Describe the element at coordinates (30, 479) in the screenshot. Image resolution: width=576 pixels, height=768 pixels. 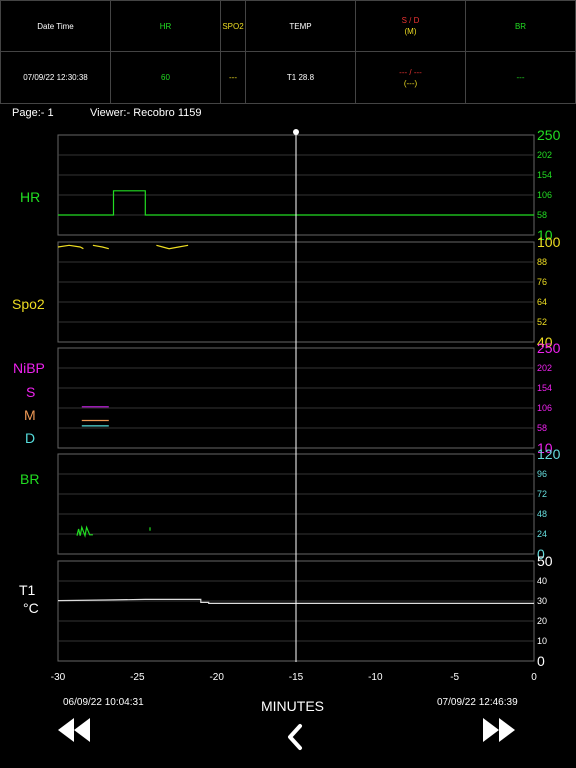
I see `label-br: BR` at that location.